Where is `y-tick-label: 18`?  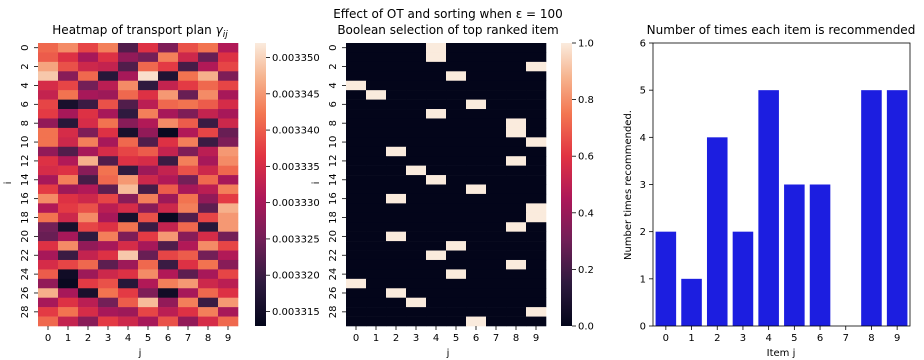
y-tick-label: 18 is located at coordinates (25, 217).